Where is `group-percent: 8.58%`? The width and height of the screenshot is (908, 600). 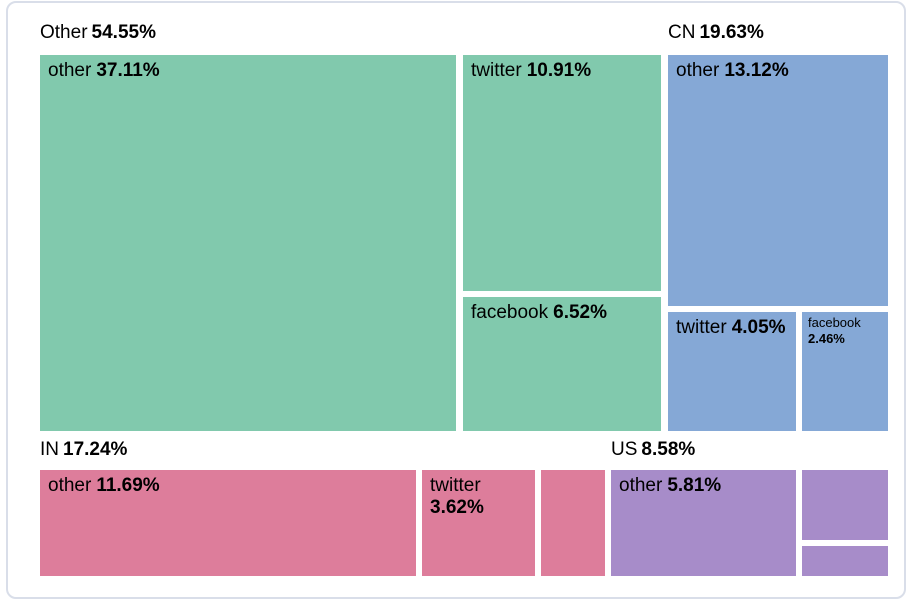
group-percent: 8.58% is located at coordinates (668, 449).